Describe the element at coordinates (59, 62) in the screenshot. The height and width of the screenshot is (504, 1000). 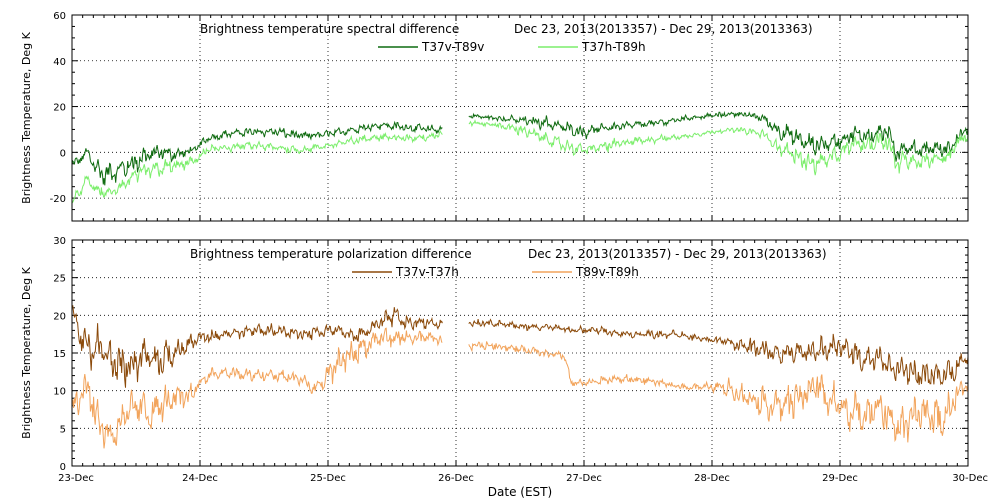
I see `y-tick-label: 40` at that location.